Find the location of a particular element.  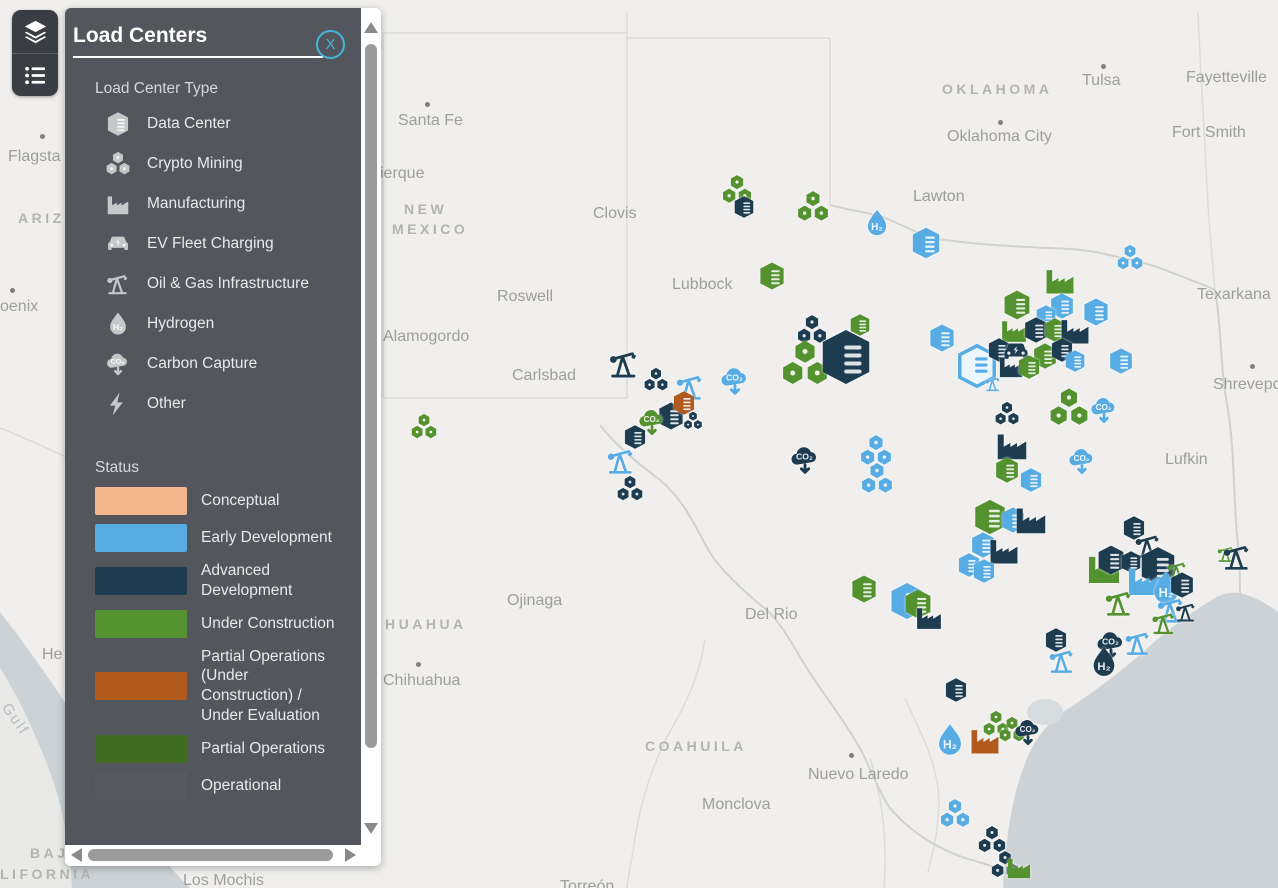

map-marker-ev is located at coordinates (1016, 352).